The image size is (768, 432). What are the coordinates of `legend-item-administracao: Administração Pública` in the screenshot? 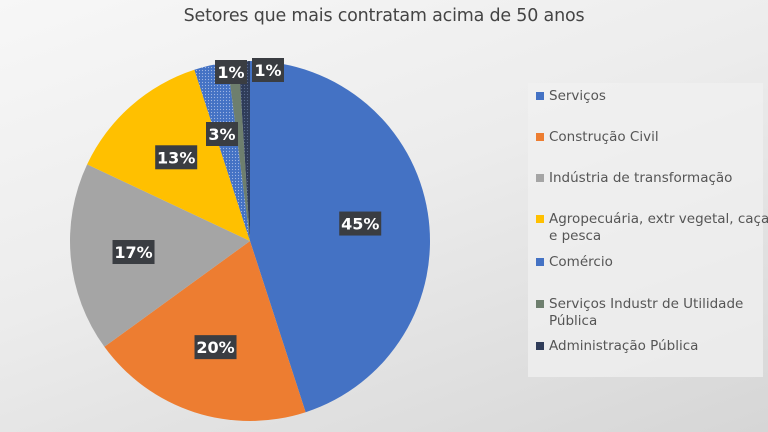 It's located at (652, 346).